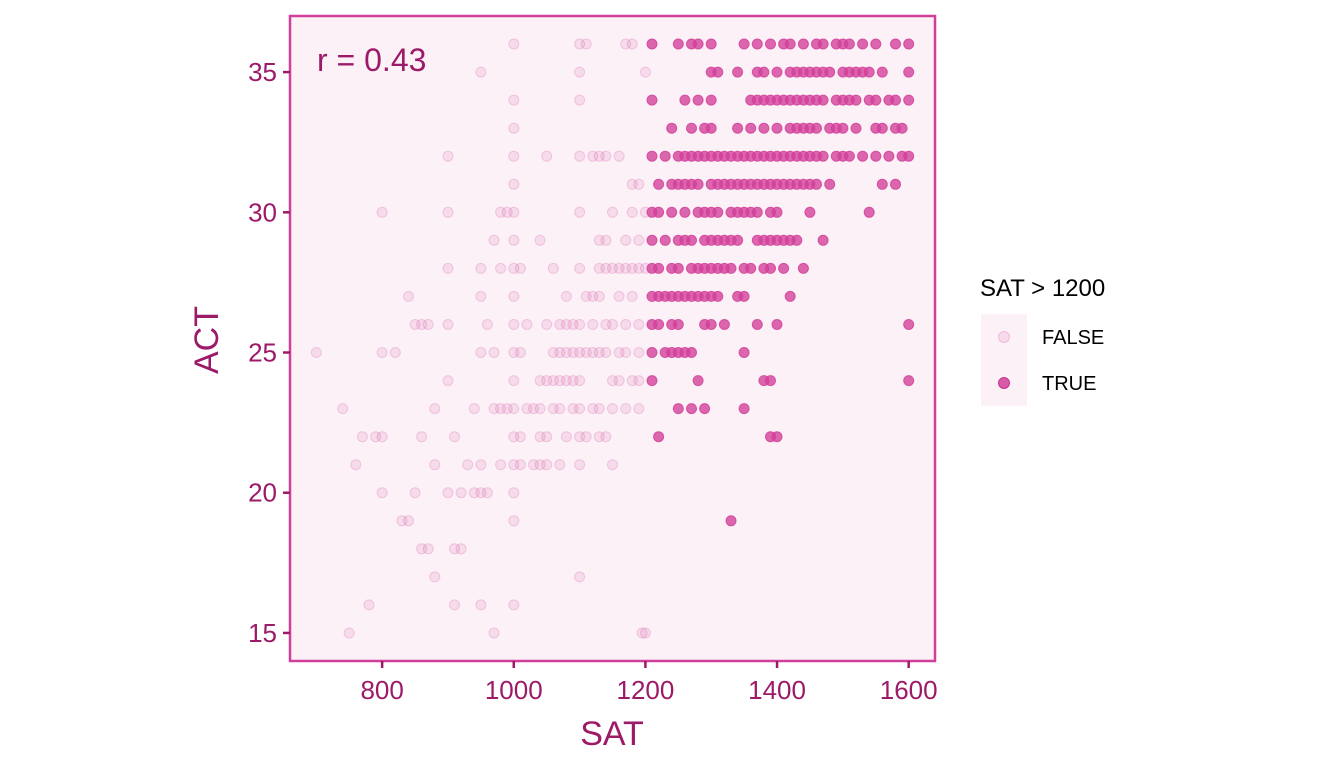 This screenshot has width=1344, height=768. What do you see at coordinates (777, 690) in the screenshot?
I see `x-tick-label-1400: 1400` at bounding box center [777, 690].